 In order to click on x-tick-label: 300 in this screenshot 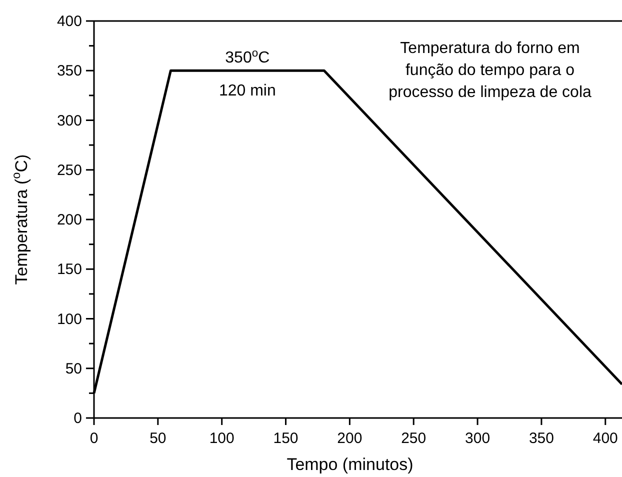, I will do `click(477, 438)`.